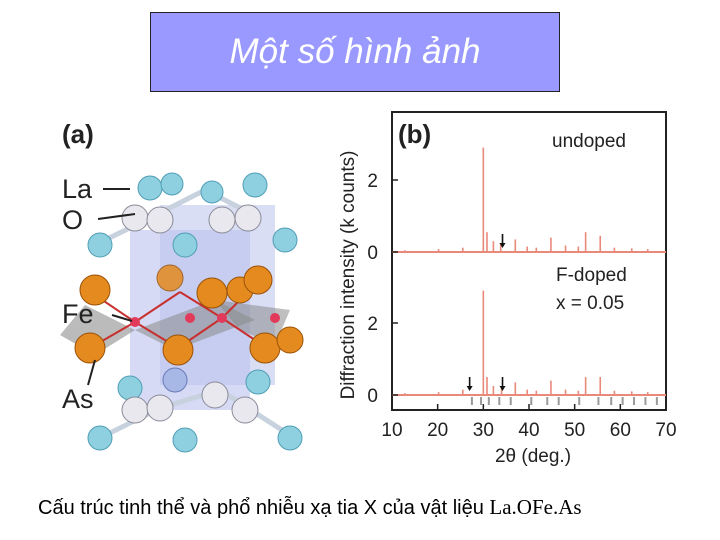 Image resolution: width=720 pixels, height=540 pixels. I want to click on fe-as-layer-right, so click(252, 322).